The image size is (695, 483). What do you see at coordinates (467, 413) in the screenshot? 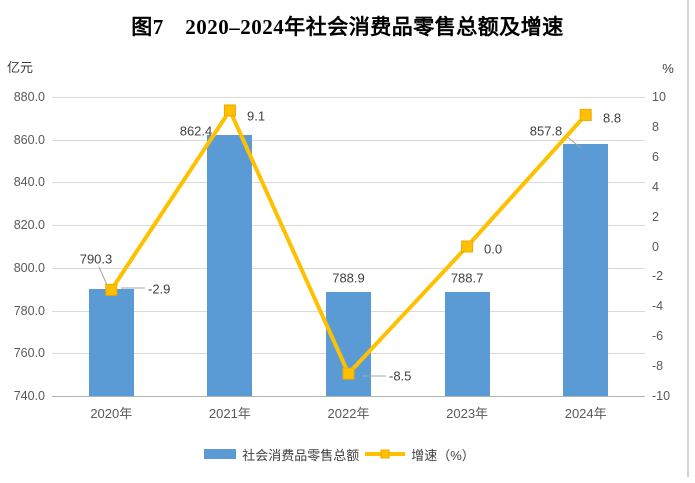
I see `x-axis-label-2023年: 2023年` at bounding box center [467, 413].